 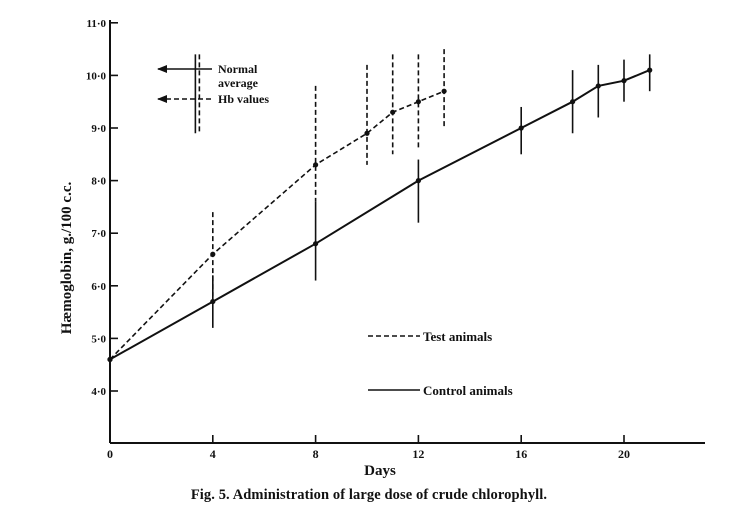 I want to click on x-tick-label: 4, so click(x=213, y=454).